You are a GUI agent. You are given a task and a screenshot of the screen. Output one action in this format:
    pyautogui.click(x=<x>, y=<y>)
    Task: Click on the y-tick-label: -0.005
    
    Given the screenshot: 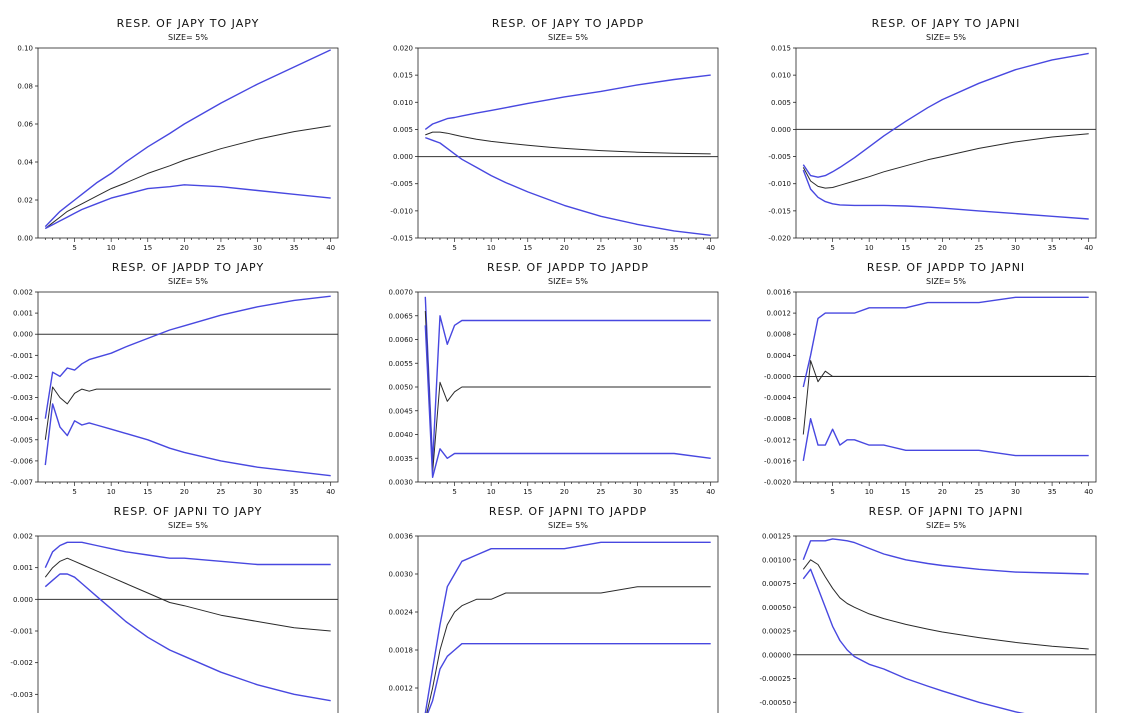 What is the action you would take?
    pyautogui.click(x=21, y=440)
    